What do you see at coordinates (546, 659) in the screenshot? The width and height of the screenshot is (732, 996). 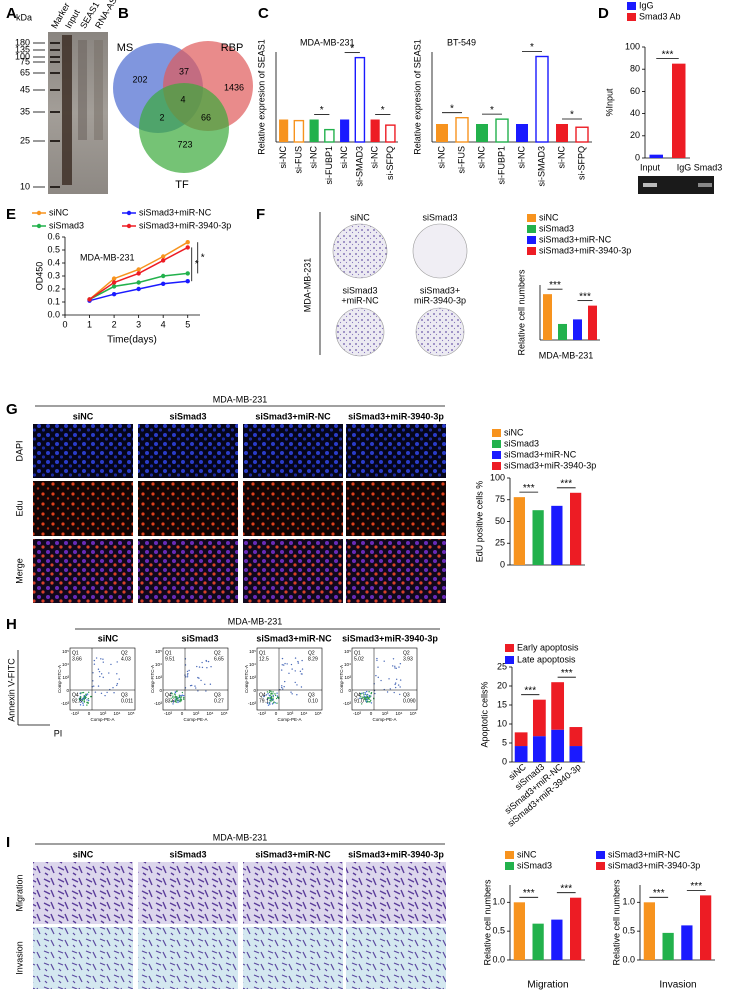 I see `legend-label: Late apoptosis` at bounding box center [546, 659].